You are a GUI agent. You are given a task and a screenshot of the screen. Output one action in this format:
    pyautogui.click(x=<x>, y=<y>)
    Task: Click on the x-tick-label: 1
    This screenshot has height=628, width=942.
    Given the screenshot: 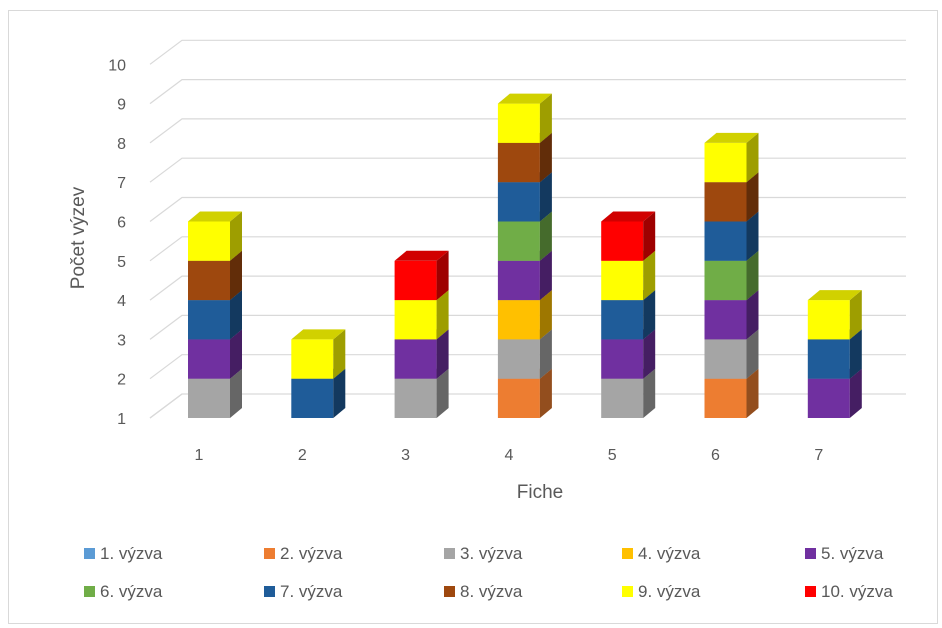 What is the action you would take?
    pyautogui.click(x=199, y=455)
    